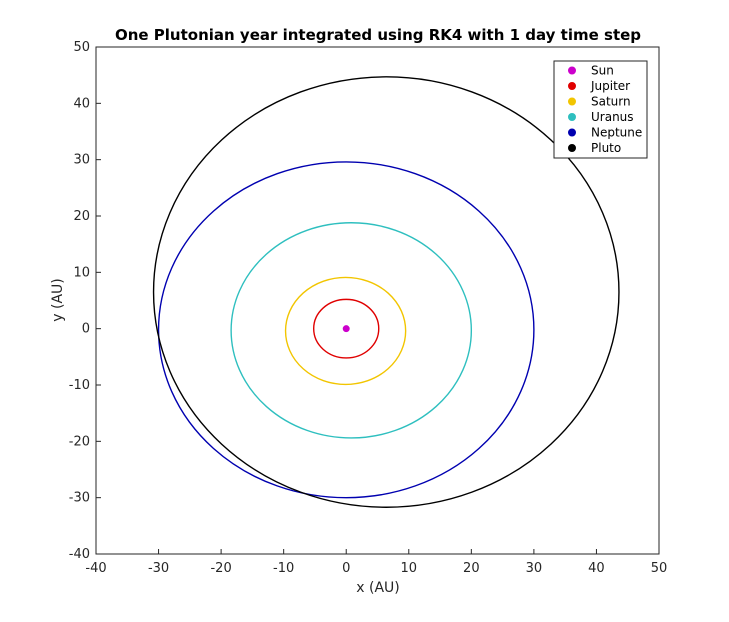 Image resolution: width=729 pixels, height=622 pixels. Describe the element at coordinates (283, 568) in the screenshot. I see `x-tick-label: -10` at that location.